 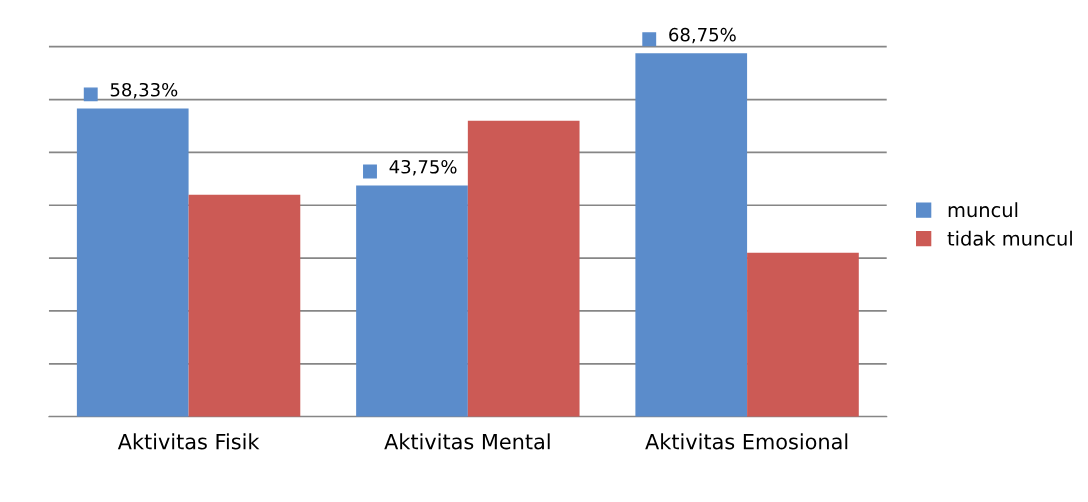 What do you see at coordinates (983, 210) in the screenshot?
I see `legend-label: muncul` at bounding box center [983, 210].